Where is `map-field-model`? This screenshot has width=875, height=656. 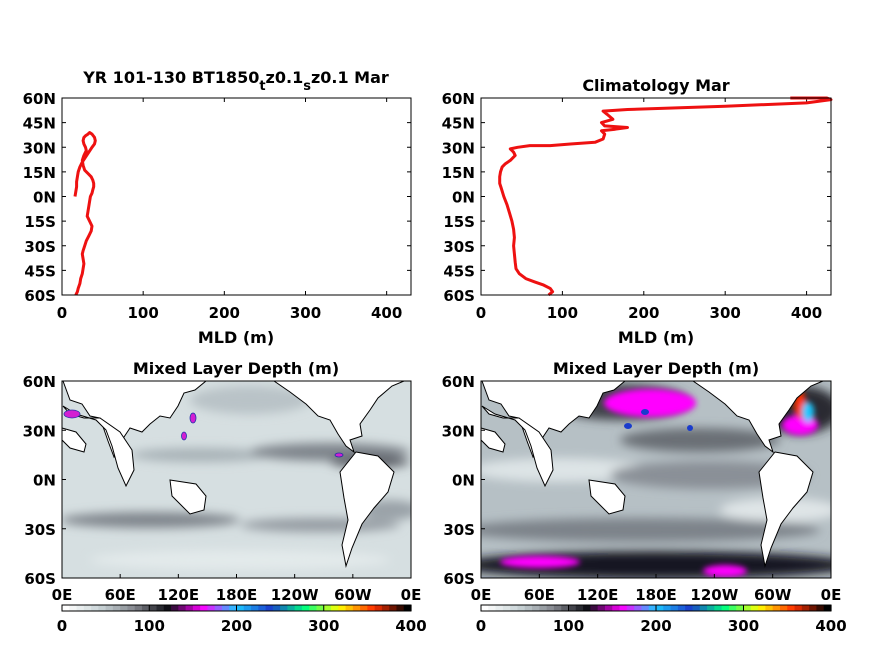 map-field-model is located at coordinates (236, 479).